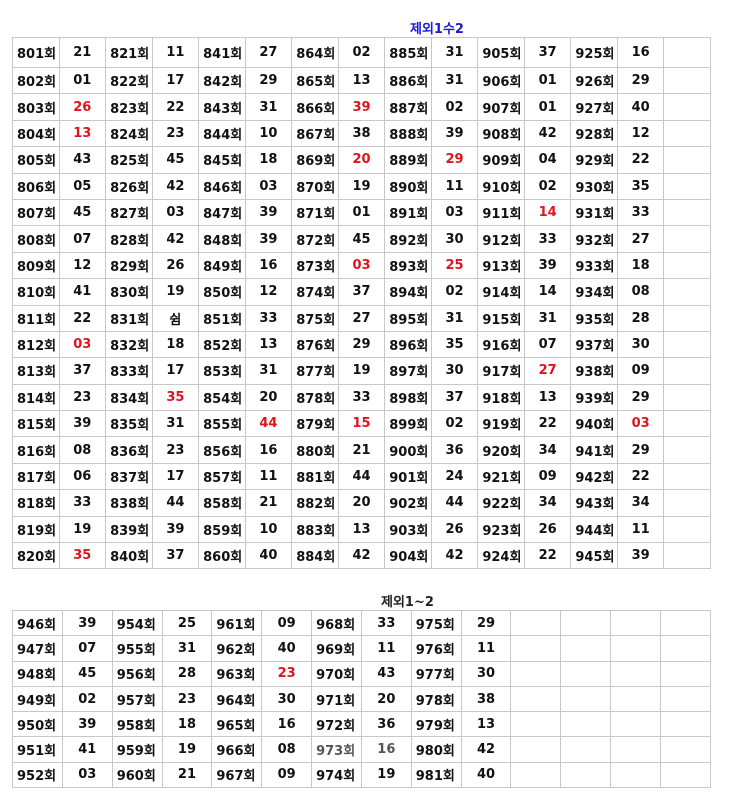 This screenshot has height=808, width=741. What do you see at coordinates (36, 424) in the screenshot?
I see `round-label: 815회` at bounding box center [36, 424].